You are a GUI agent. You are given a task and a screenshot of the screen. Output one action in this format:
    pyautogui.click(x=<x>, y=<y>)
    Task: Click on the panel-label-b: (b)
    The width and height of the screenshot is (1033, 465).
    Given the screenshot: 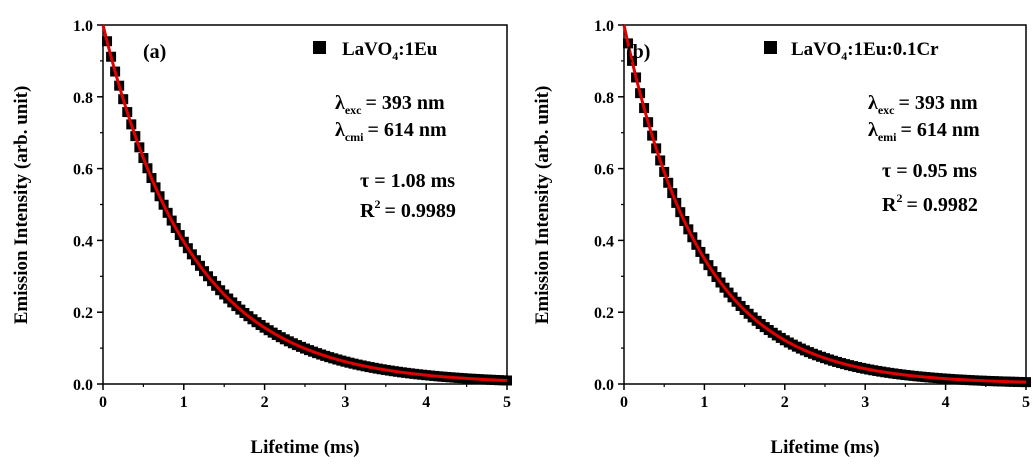 What is the action you would take?
    pyautogui.click(x=638, y=52)
    